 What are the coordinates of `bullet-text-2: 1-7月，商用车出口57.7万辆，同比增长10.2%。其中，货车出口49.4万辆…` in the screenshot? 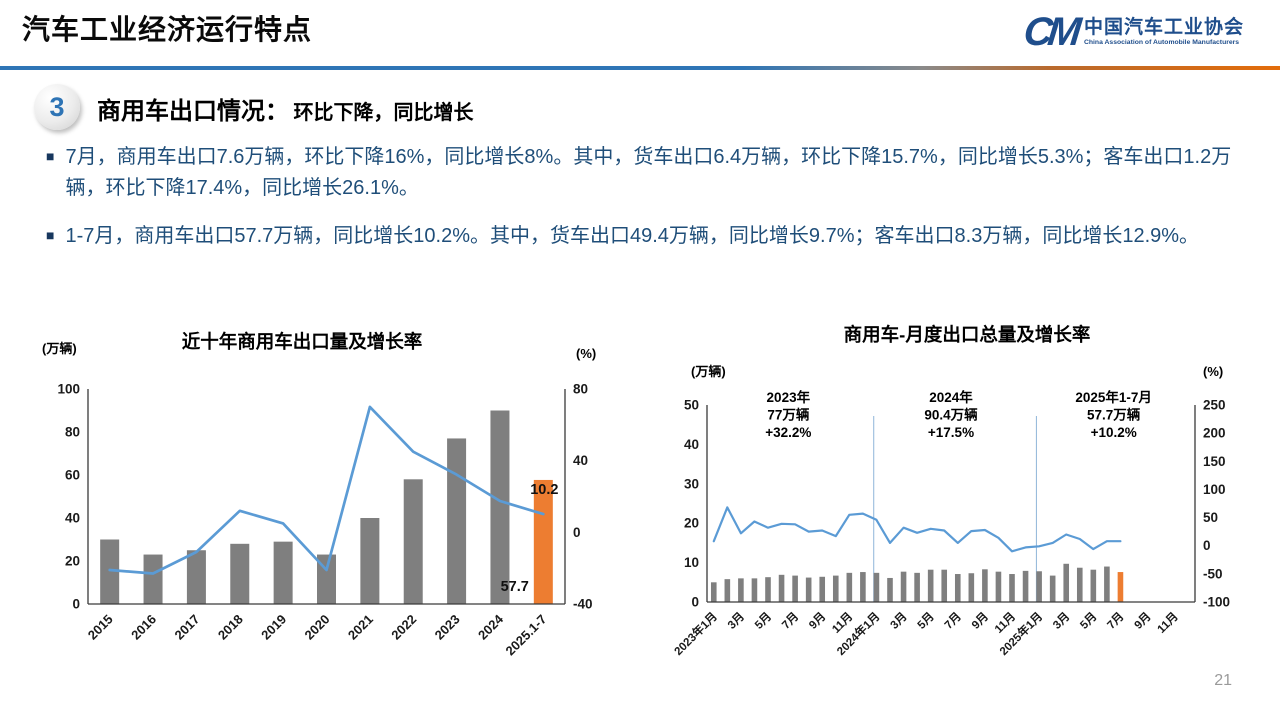 It's located at (632, 236).